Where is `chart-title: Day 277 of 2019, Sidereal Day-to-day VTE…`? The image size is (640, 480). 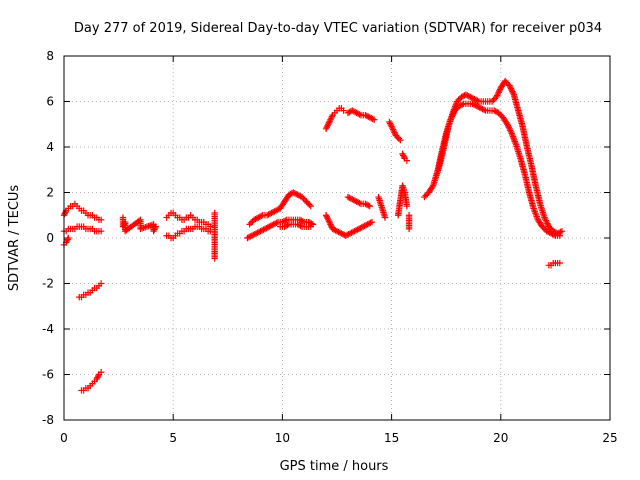
chart-title: Day 277 of 2019, Sidereal Day-to-day VTE… is located at coordinates (338, 28).